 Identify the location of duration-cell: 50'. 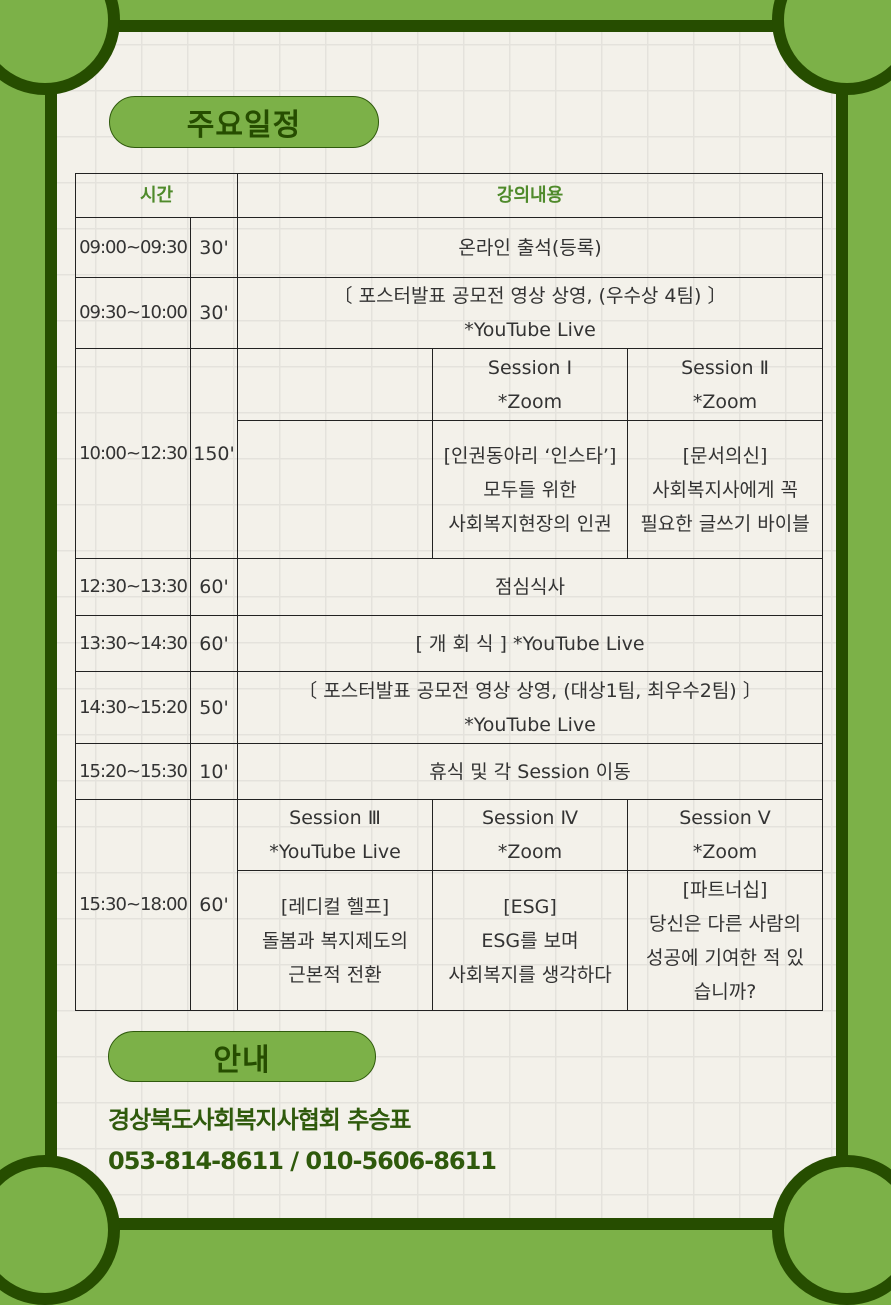
(214, 707).